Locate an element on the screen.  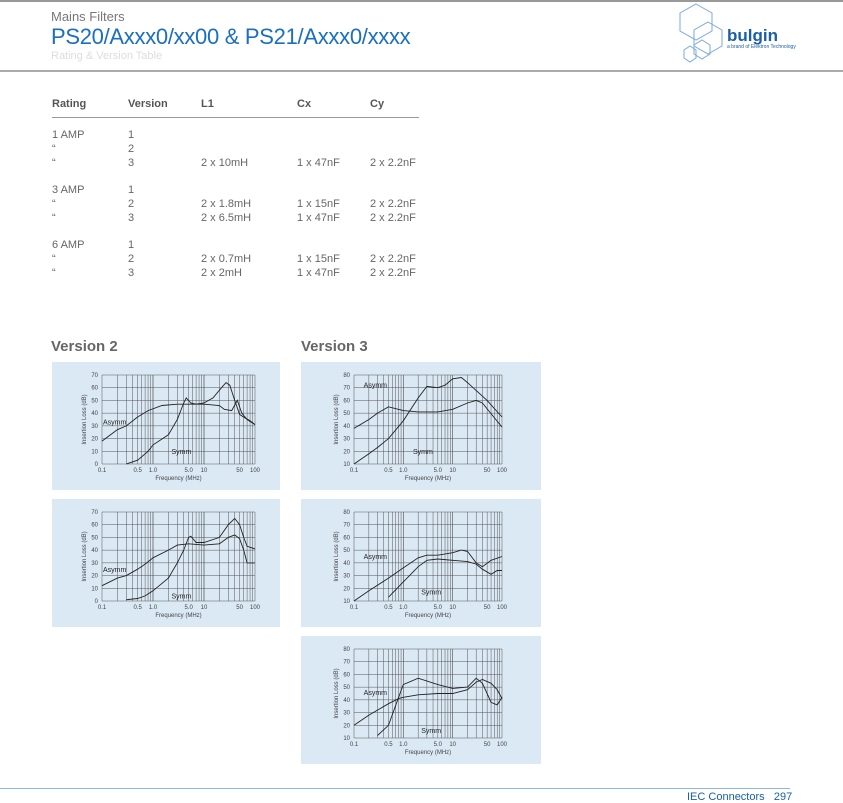
bulgin-logo: bulgin a brand of Elektron Technology is located at coordinates (743, 35).